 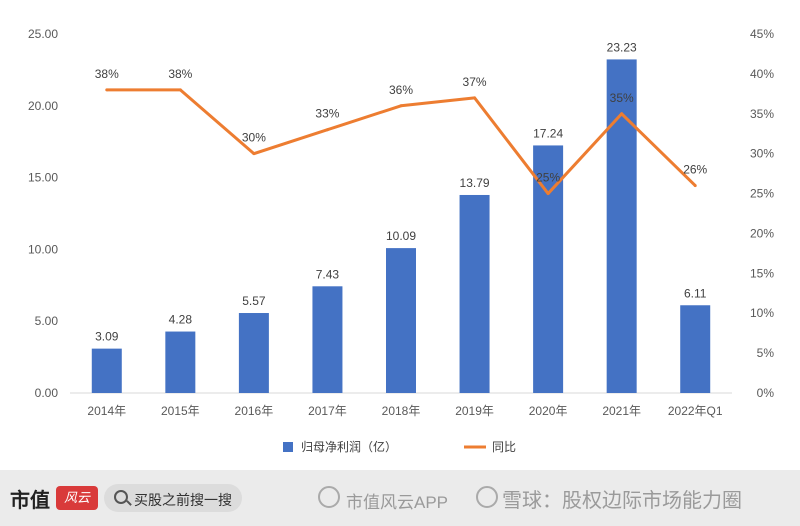 What do you see at coordinates (401, 411) in the screenshot?
I see `x-tick-label: 2018年` at bounding box center [401, 411].